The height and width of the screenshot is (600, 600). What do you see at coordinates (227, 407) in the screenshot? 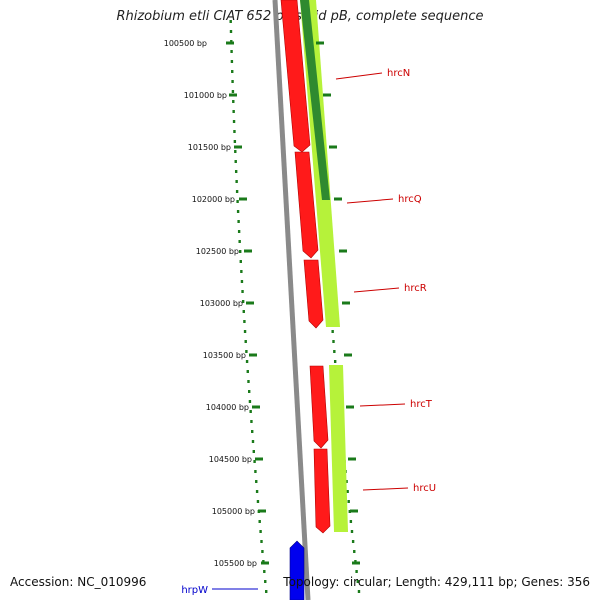
I see `axis-tick-label: 104000 bp` at bounding box center [227, 407].